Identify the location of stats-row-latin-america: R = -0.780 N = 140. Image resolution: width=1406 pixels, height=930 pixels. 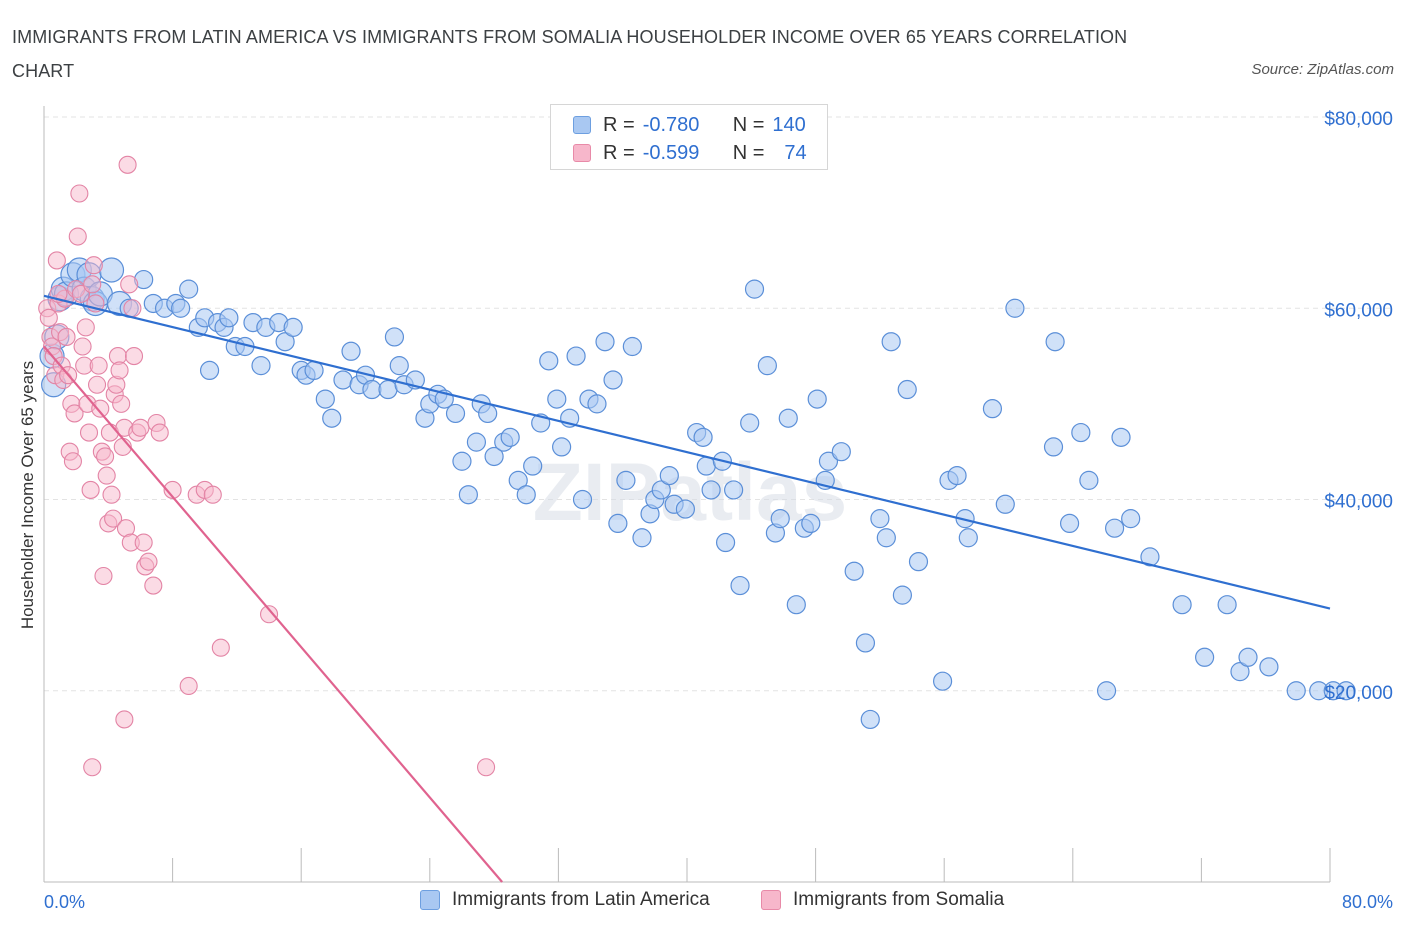
(689, 125).